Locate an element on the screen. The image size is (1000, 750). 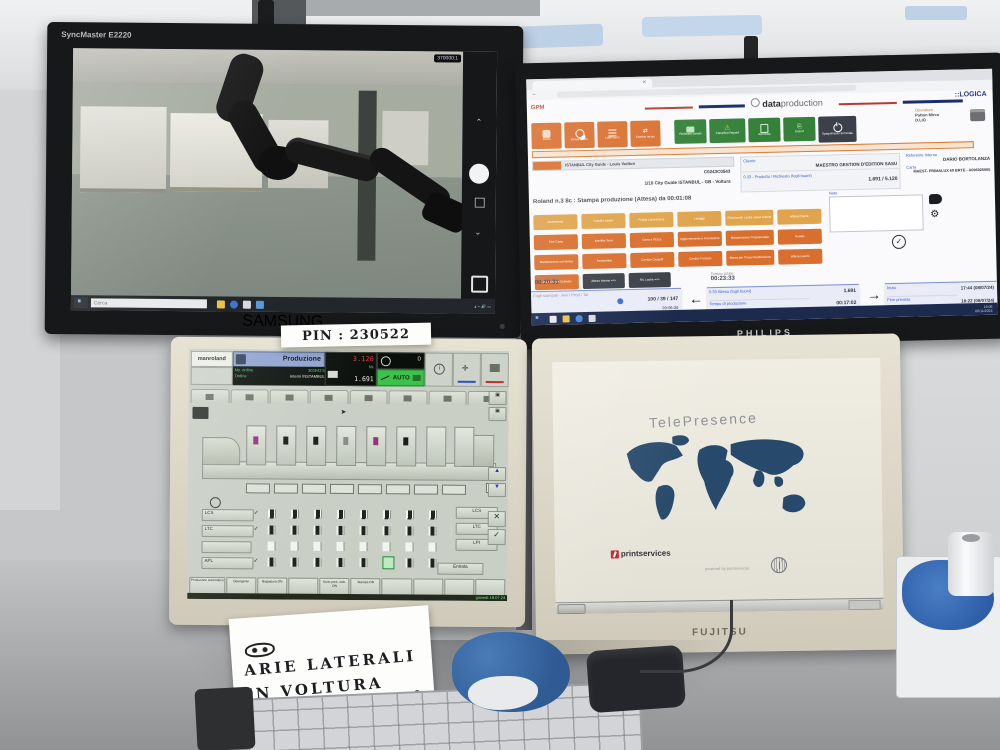
windows-icon is located at coordinates (539, 319).